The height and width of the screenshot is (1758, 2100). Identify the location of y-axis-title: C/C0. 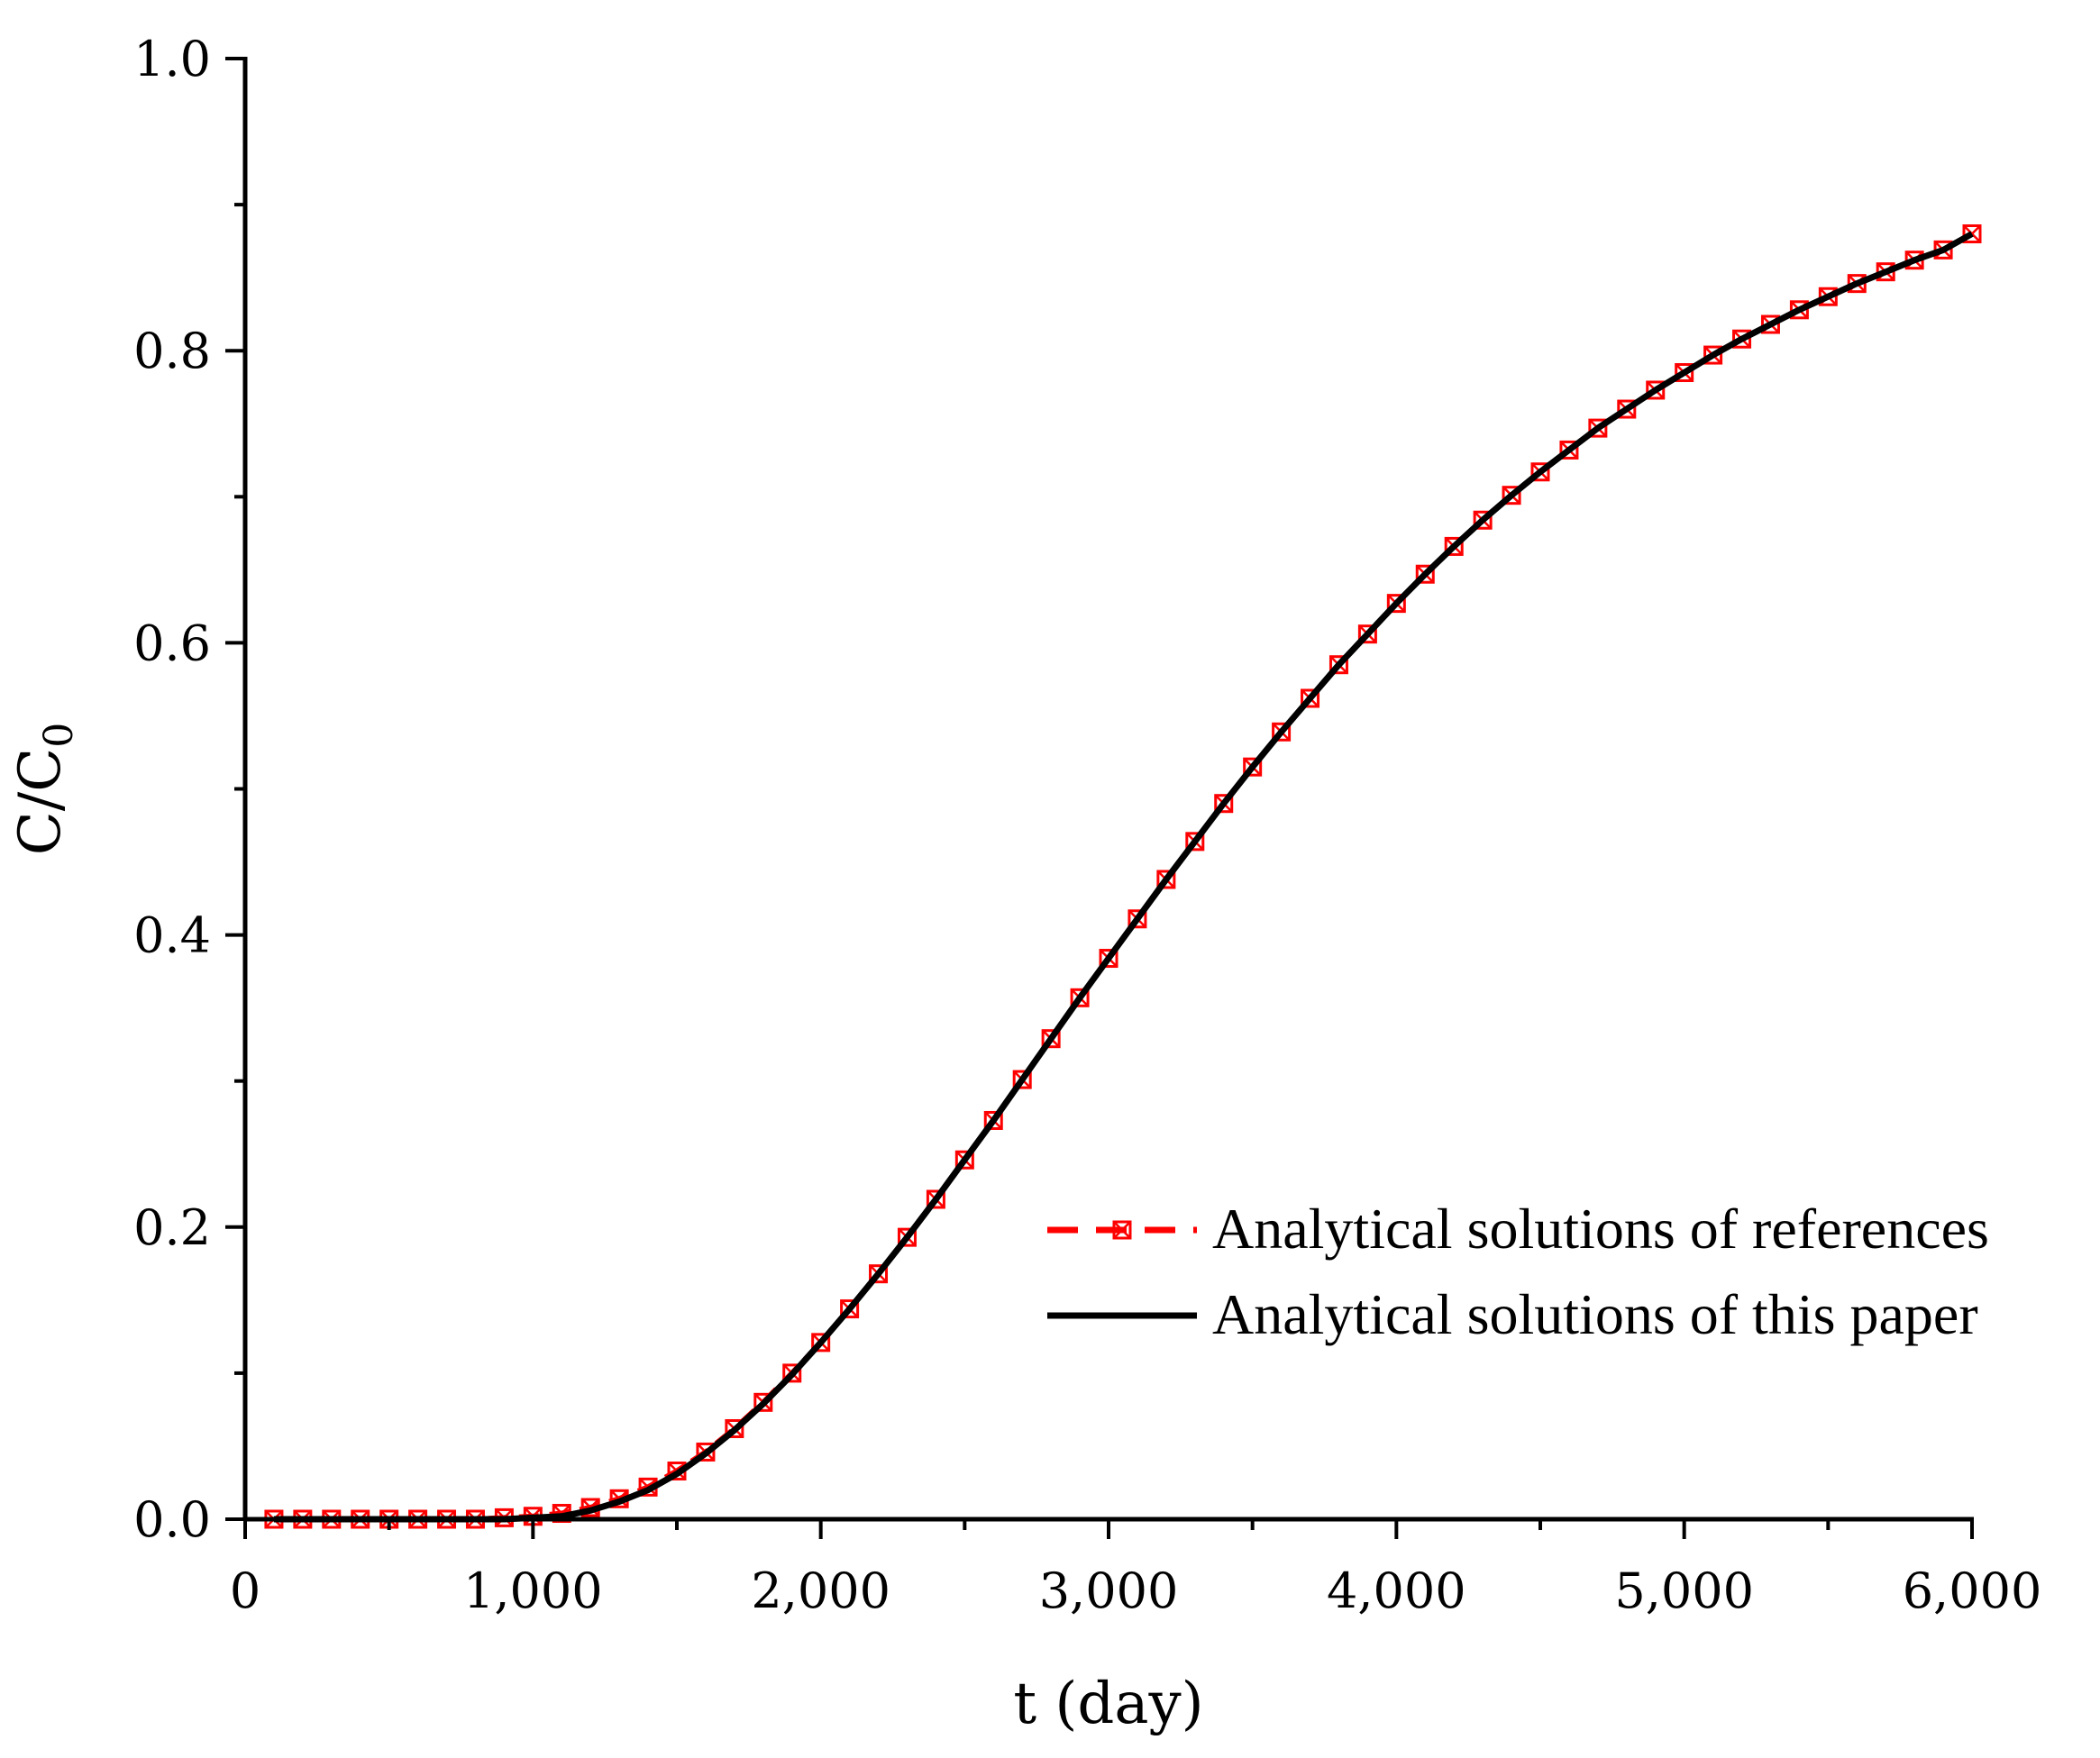
(44, 789).